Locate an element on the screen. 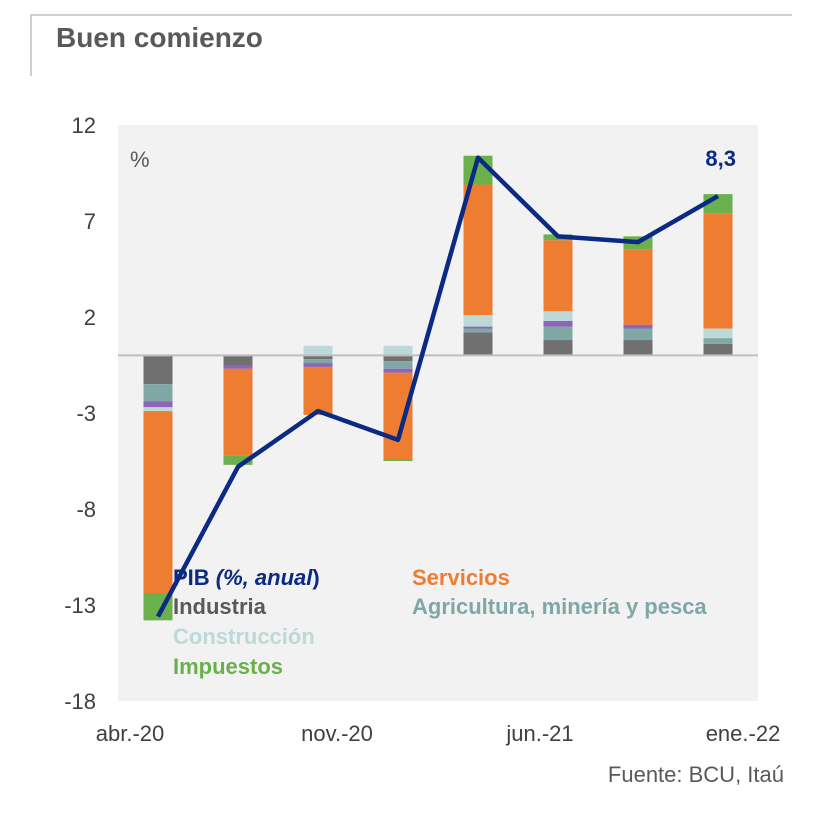  x-tick-label: nov.-20 is located at coordinates (337, 733).